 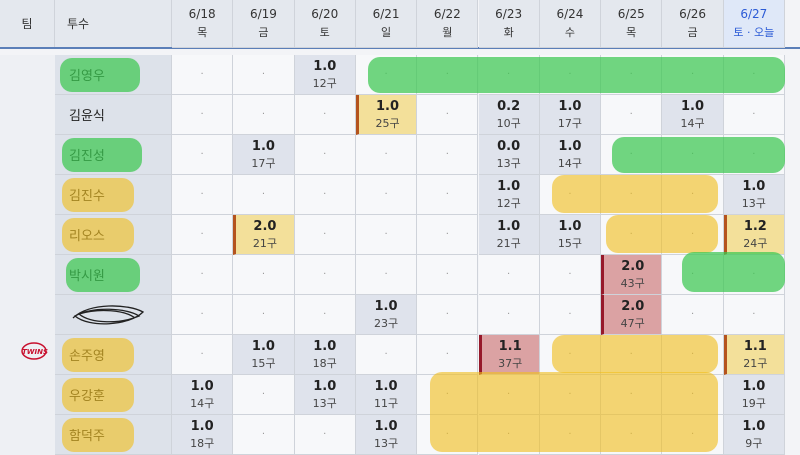 What do you see at coordinates (570, 24) in the screenshot?
I see `date-header: 6/24 수` at bounding box center [570, 24].